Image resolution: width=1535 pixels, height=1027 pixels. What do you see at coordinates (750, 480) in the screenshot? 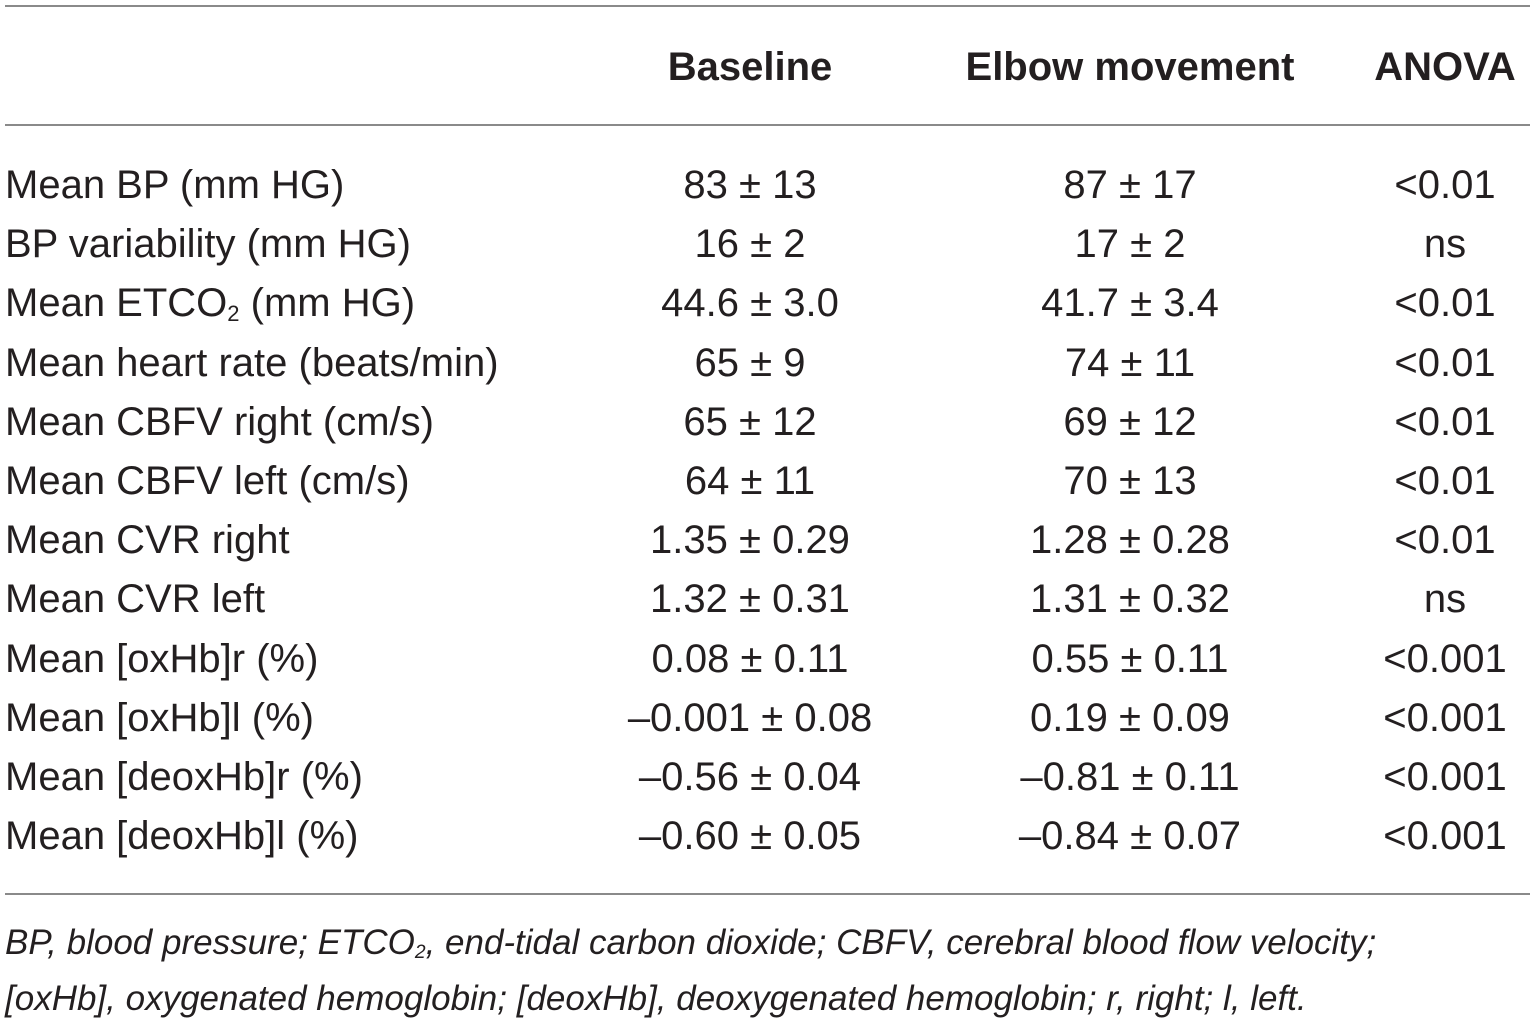
I see `baseline-value: 64 ± 11` at bounding box center [750, 480].